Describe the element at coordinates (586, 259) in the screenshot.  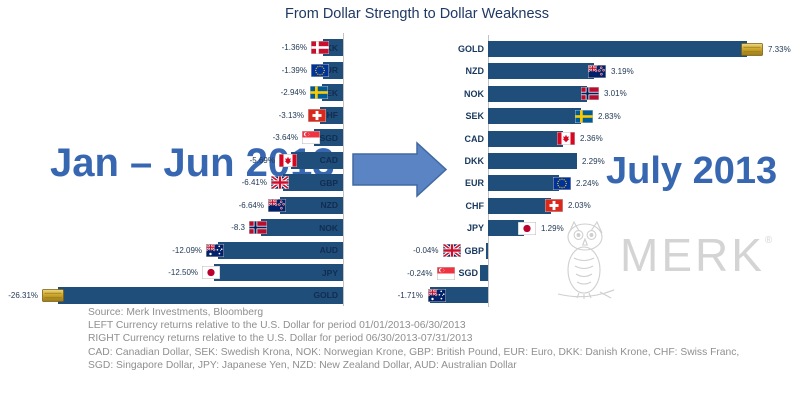
I see `owl-icon` at that location.